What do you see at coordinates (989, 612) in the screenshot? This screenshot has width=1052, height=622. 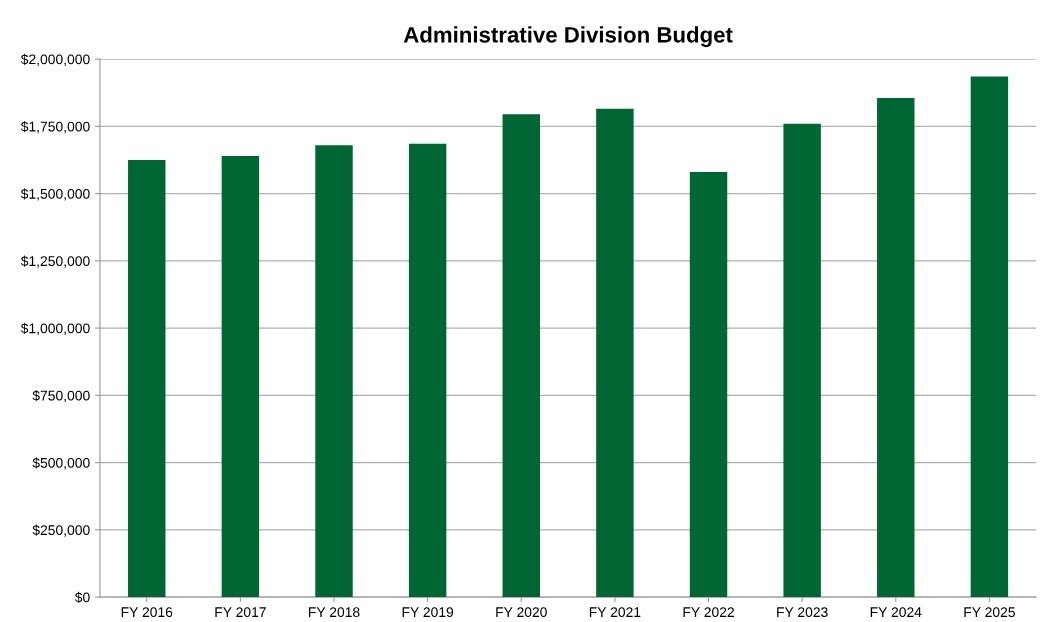 I see `x-tick-label: FY 2025` at bounding box center [989, 612].